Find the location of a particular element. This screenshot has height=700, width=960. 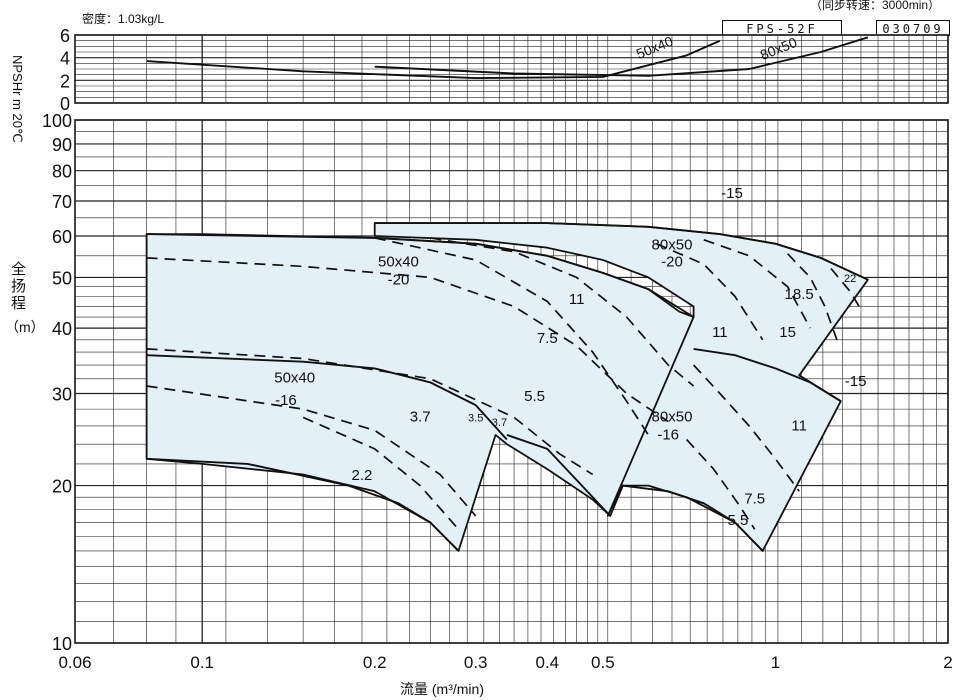

y-tick-label: 100 is located at coordinates (57, 121).